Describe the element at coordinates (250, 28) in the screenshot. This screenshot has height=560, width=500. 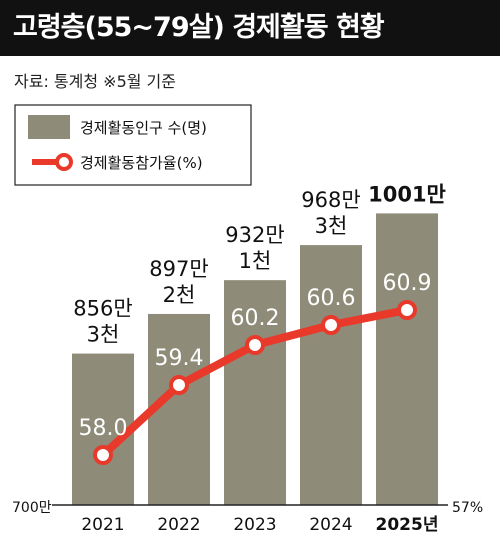
I see `chart-title: 고령층(55~79살) 경제활동 현황` at that location.